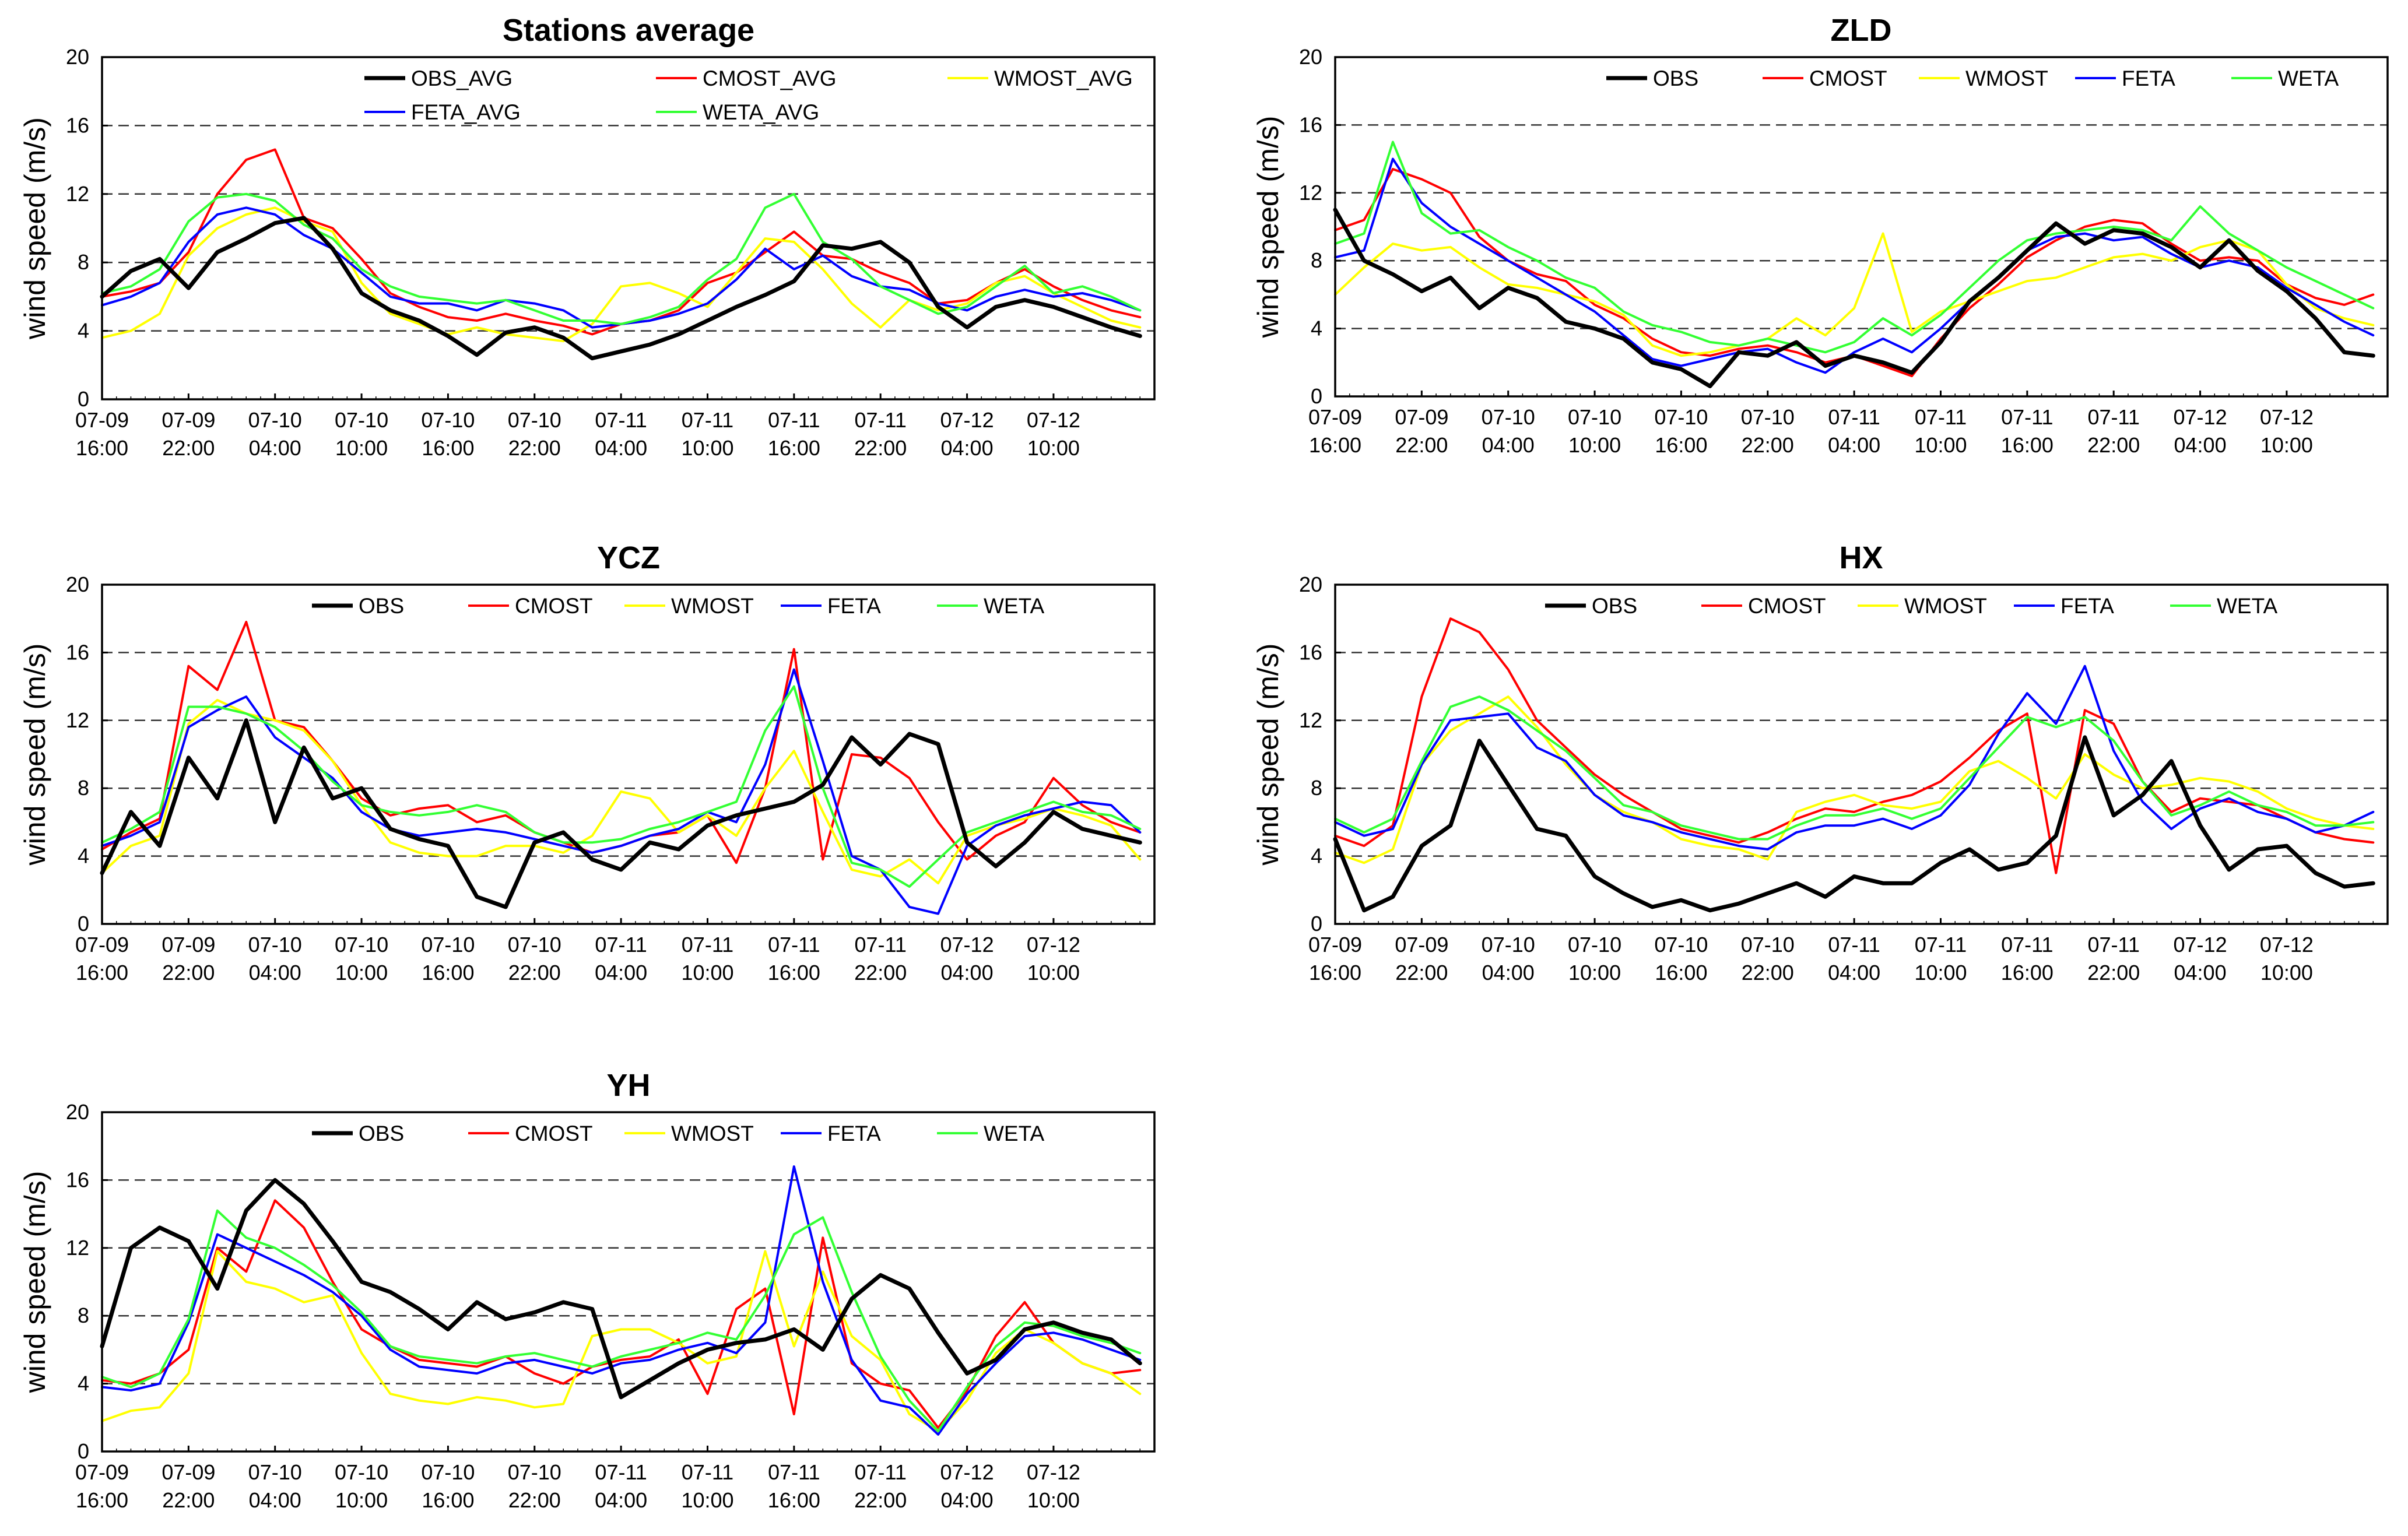 The width and height of the screenshot is (2408, 1536). Describe the element at coordinates (1945, 606) in the screenshot. I see `legend-label: WMOST` at that location.